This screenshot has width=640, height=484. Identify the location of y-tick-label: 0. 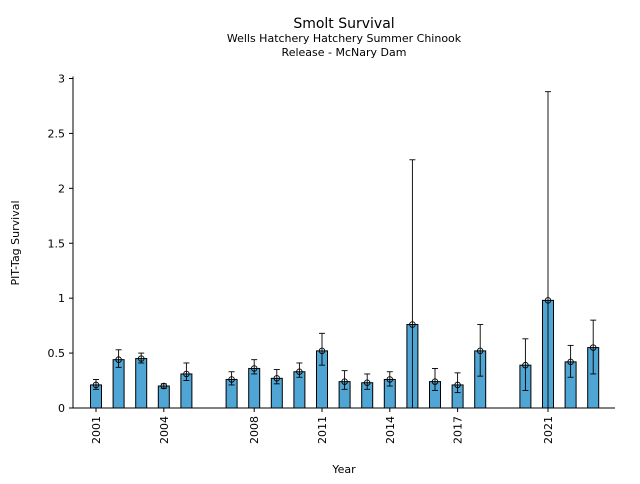
(61, 408).